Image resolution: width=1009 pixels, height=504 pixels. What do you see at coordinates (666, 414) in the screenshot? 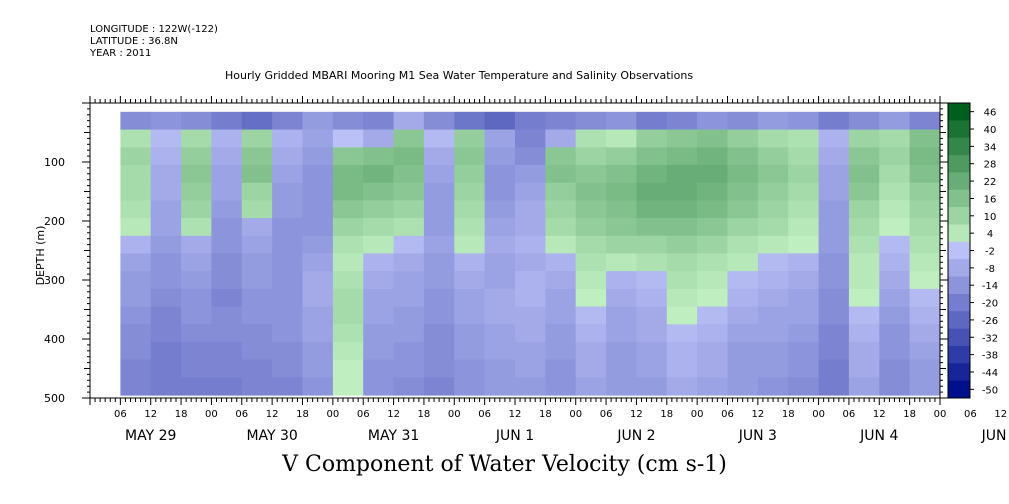
I see `x-tick-label: 18` at bounding box center [666, 414].